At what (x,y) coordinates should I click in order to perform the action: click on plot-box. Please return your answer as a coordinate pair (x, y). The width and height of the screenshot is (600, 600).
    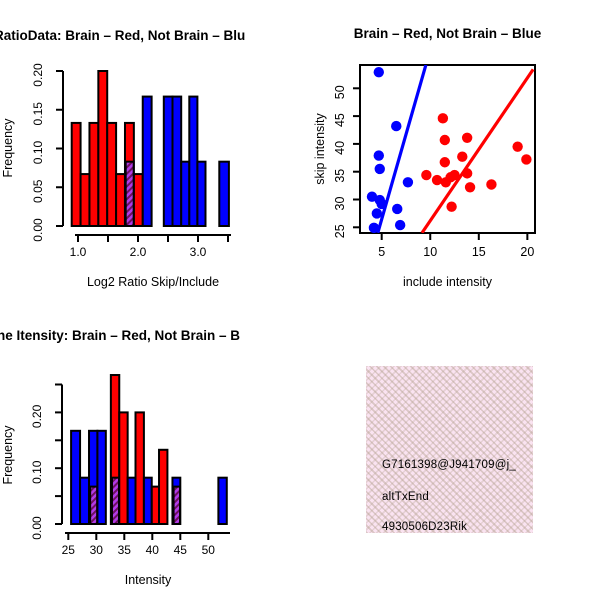
    Looking at the image, I should click on (447, 149).